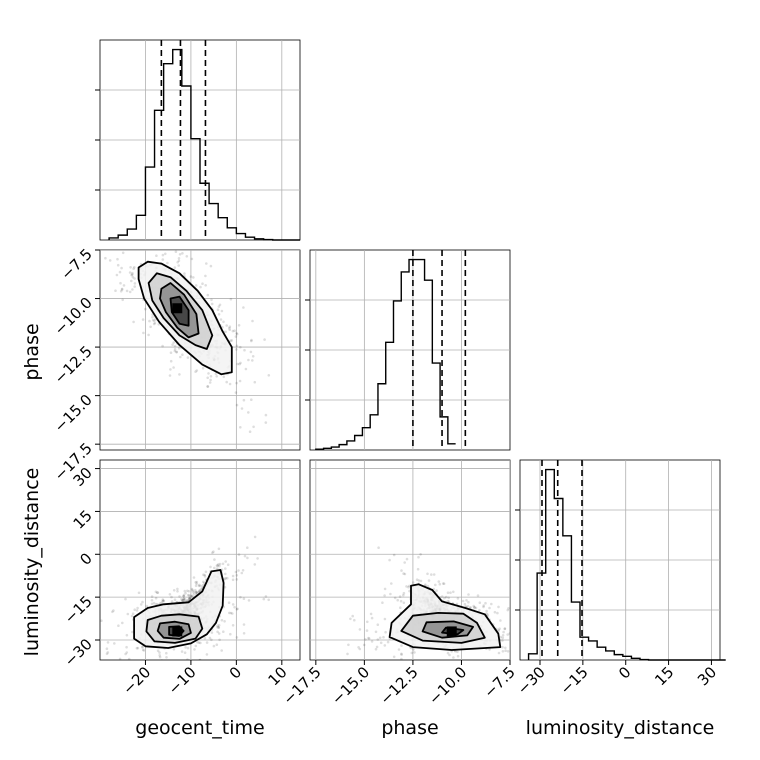 This screenshot has height=760, width=760. I want to click on x-tick-label: 30, so click(707, 676).